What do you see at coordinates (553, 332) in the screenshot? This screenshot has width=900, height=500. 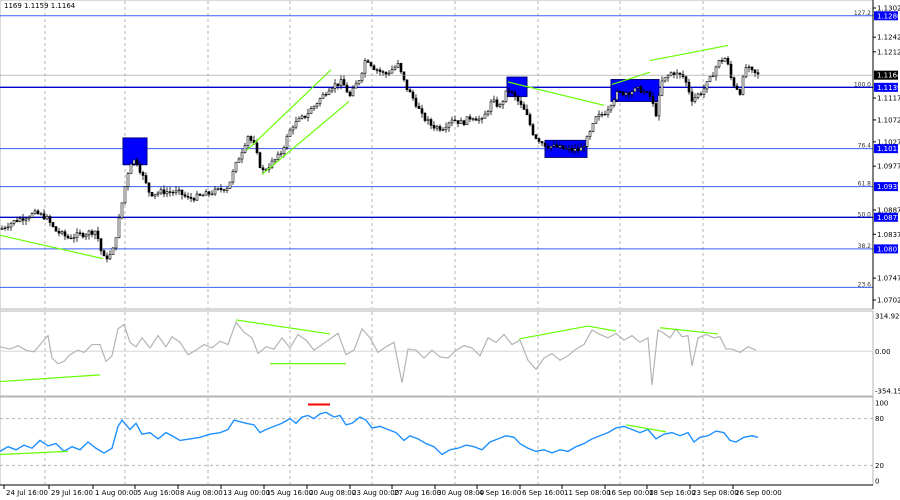 I see `cci-trend-line` at bounding box center [553, 332].